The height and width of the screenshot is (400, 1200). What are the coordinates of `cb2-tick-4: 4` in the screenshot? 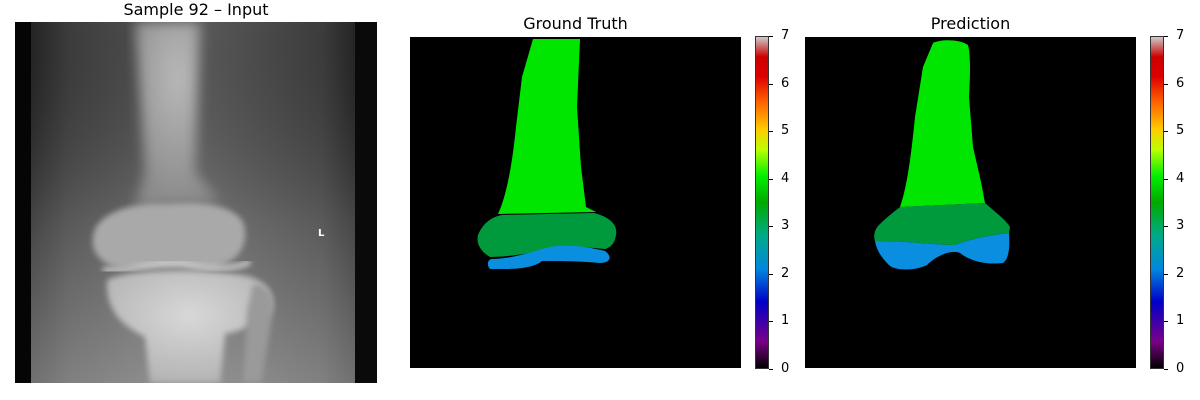 It's located at (1180, 178).